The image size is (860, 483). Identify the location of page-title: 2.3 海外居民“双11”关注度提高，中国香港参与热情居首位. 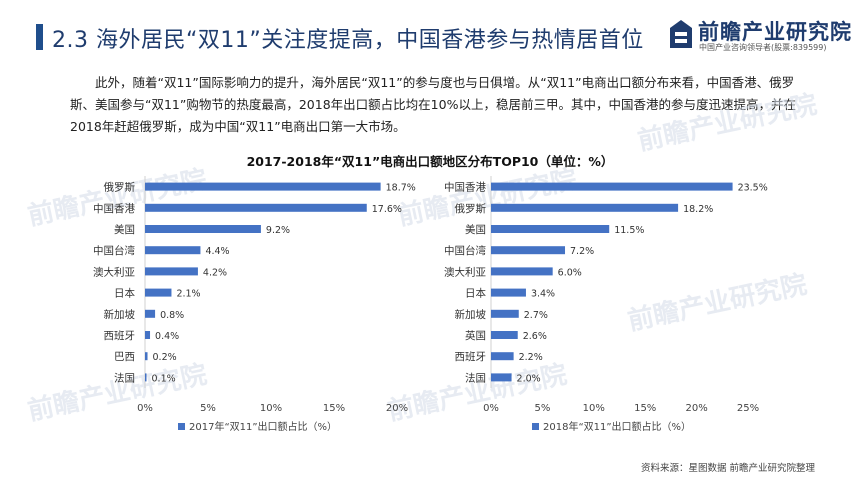
(348, 40).